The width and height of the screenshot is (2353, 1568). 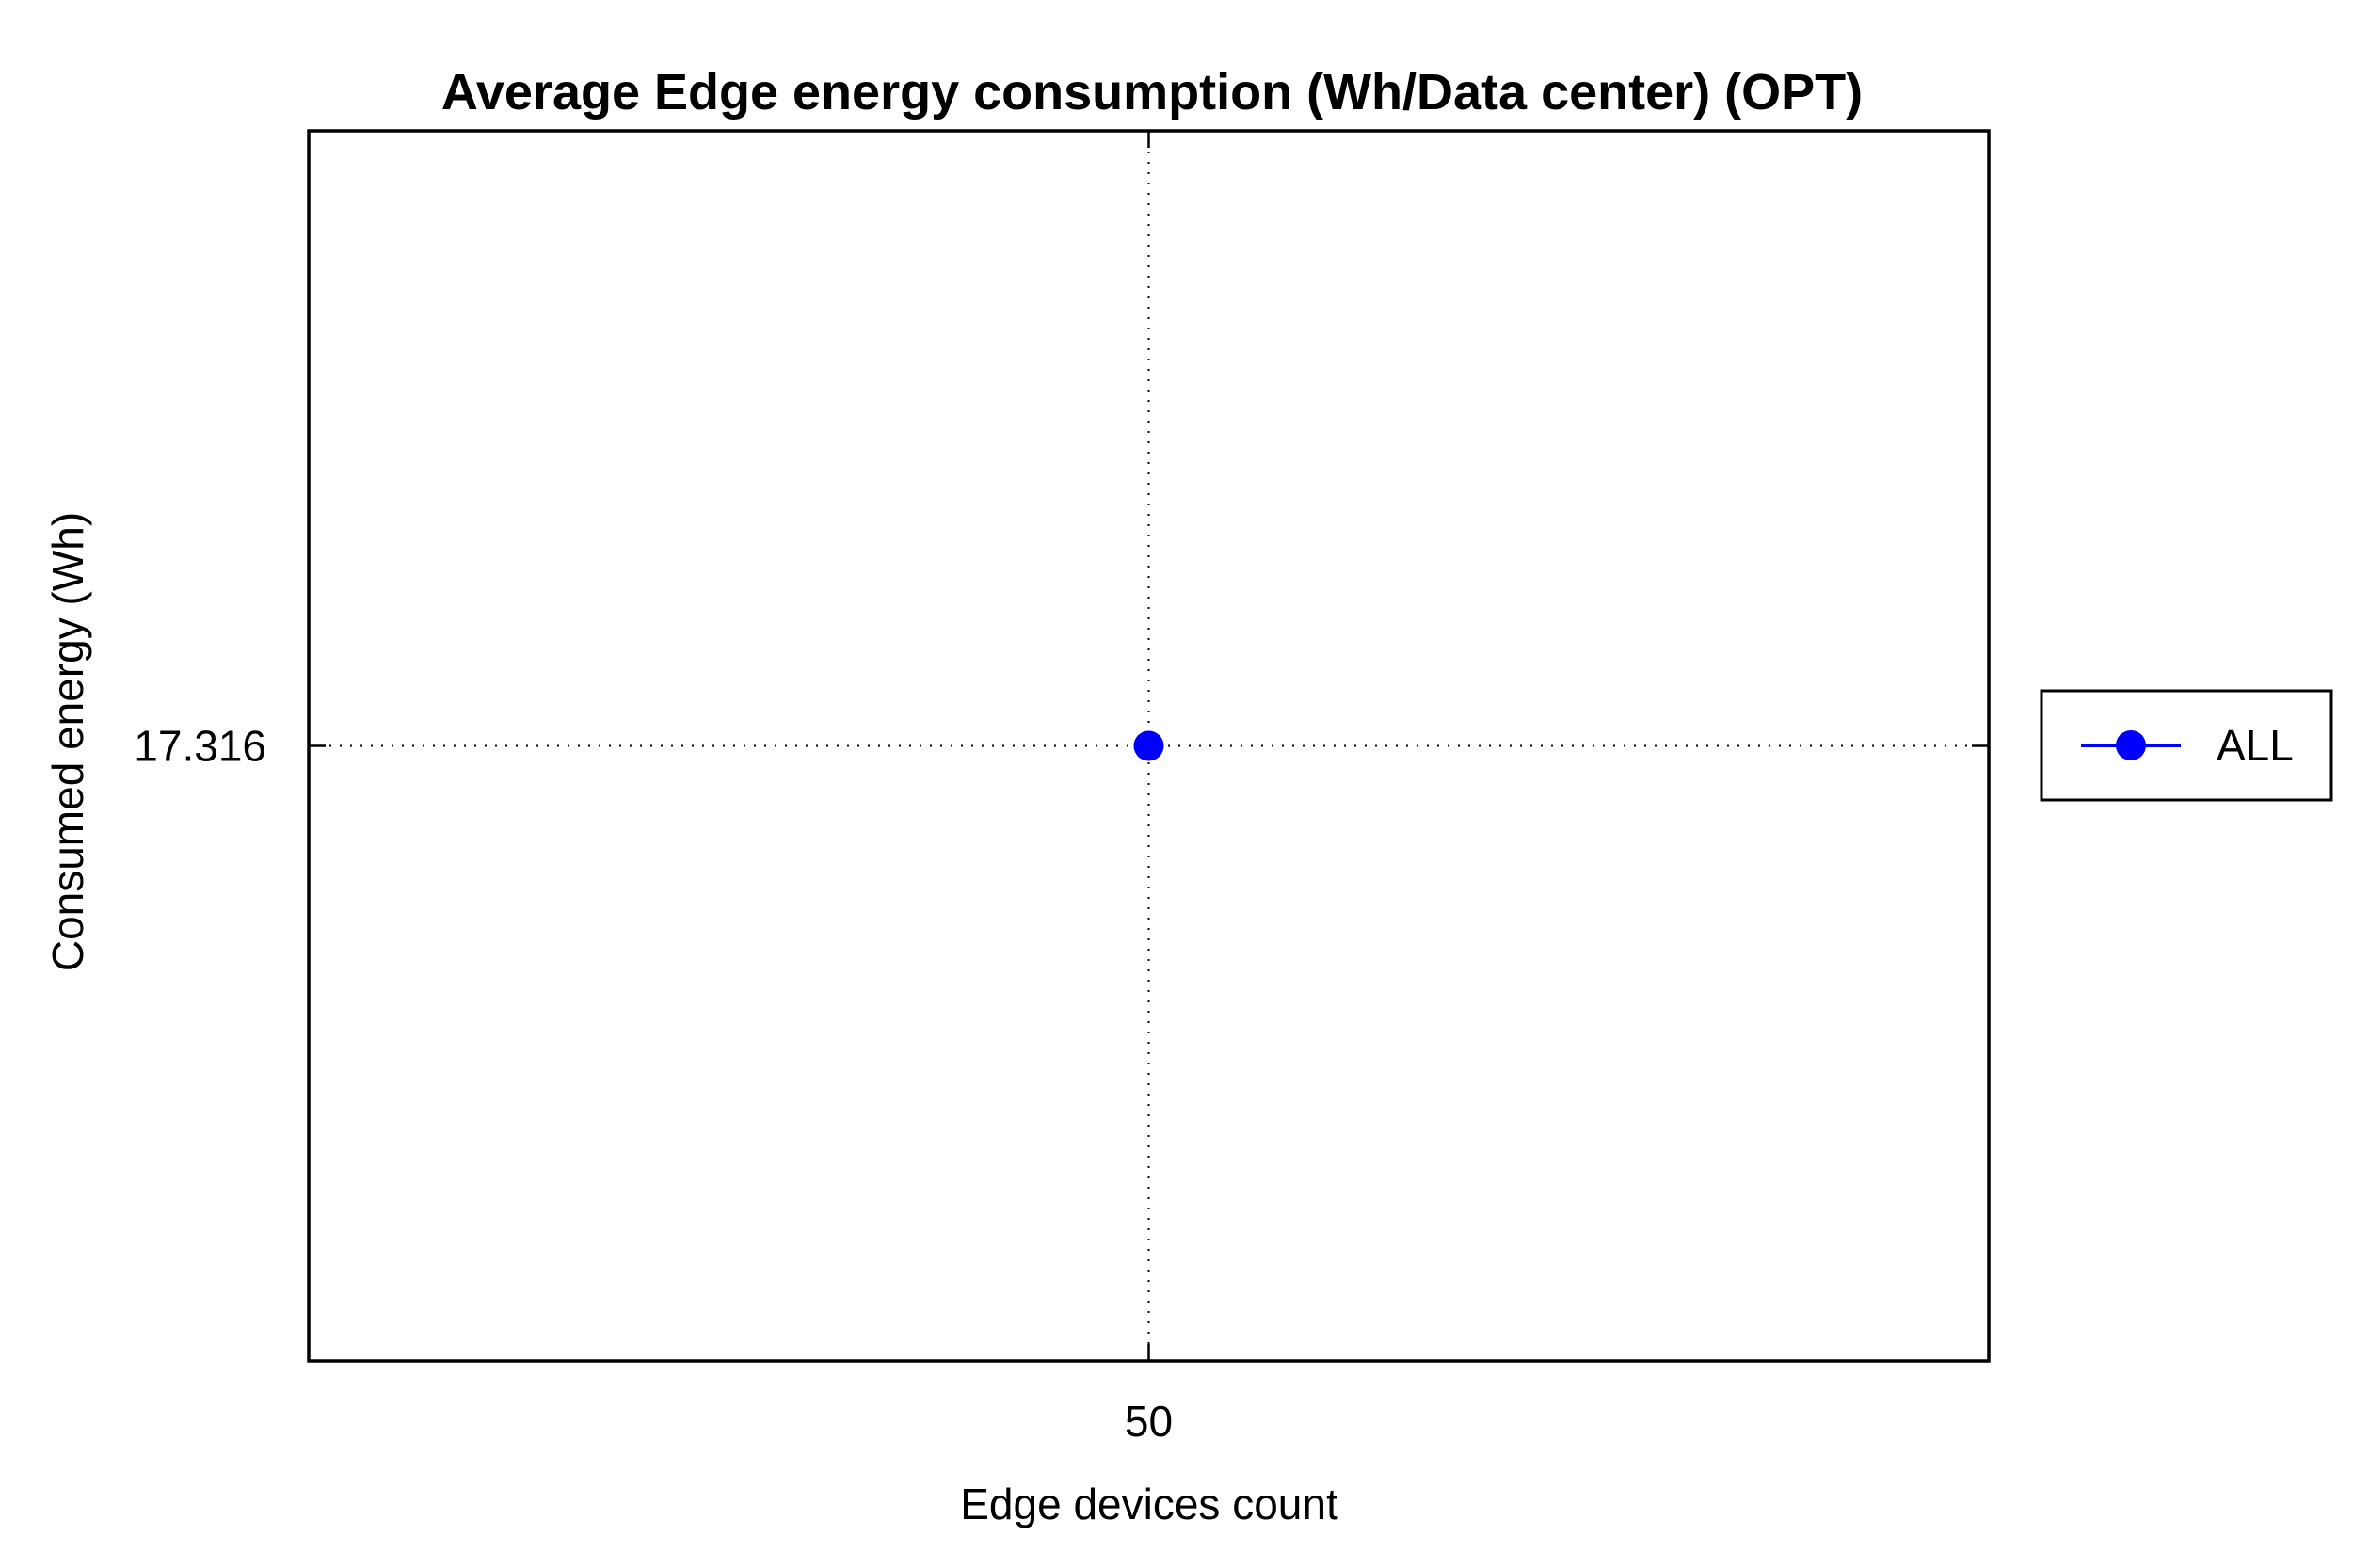 I want to click on legend-items: ALL, so click(x=2187, y=745).